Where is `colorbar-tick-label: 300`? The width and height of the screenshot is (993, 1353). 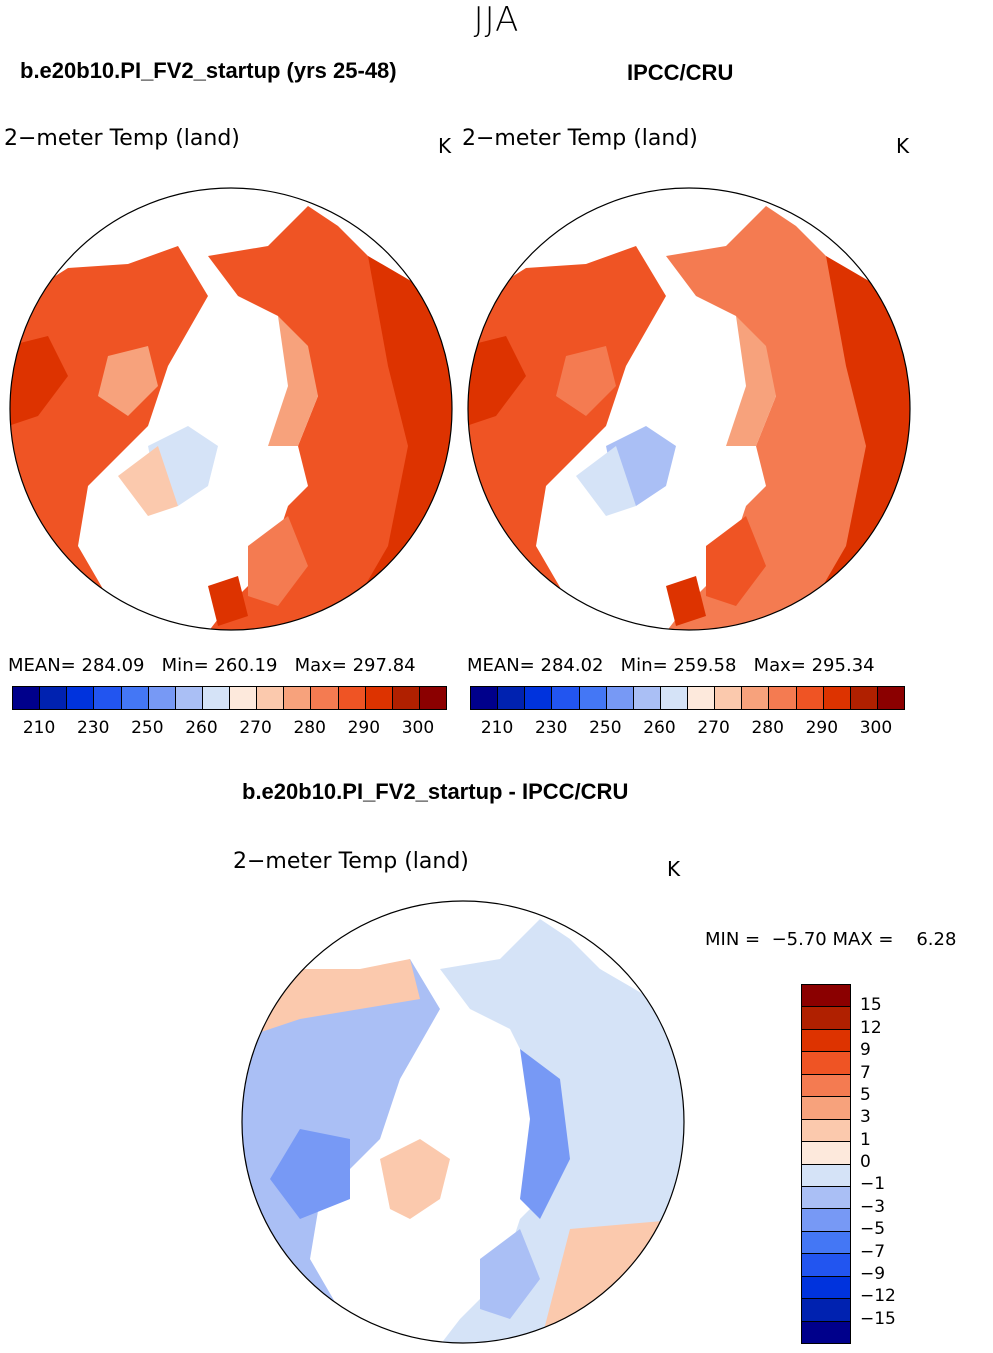 colorbar-tick-label: 300 is located at coordinates (418, 728).